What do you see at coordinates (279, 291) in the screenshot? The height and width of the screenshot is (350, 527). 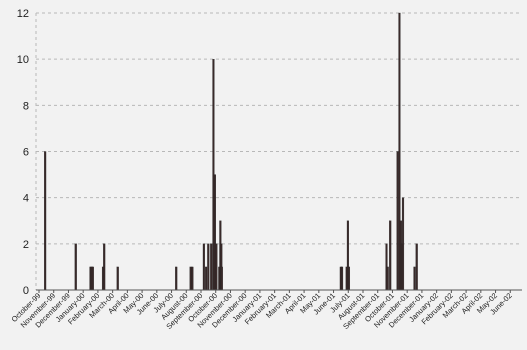 I see `axes` at bounding box center [279, 291].